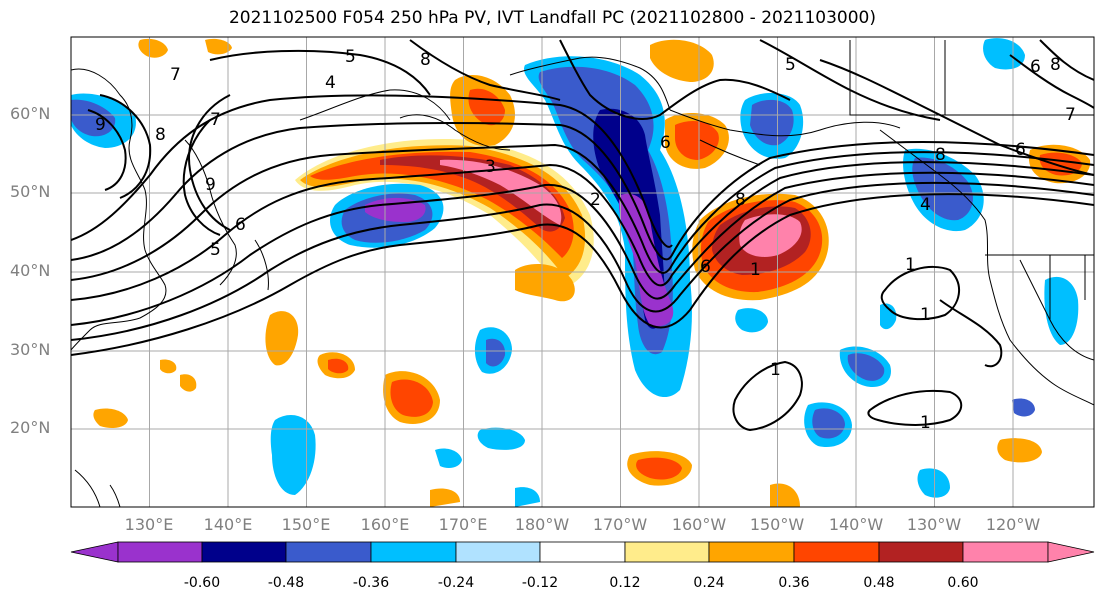 The height and width of the screenshot is (601, 1105). Describe the element at coordinates (30, 349) in the screenshot. I see `lat-label: 30°N` at that location.